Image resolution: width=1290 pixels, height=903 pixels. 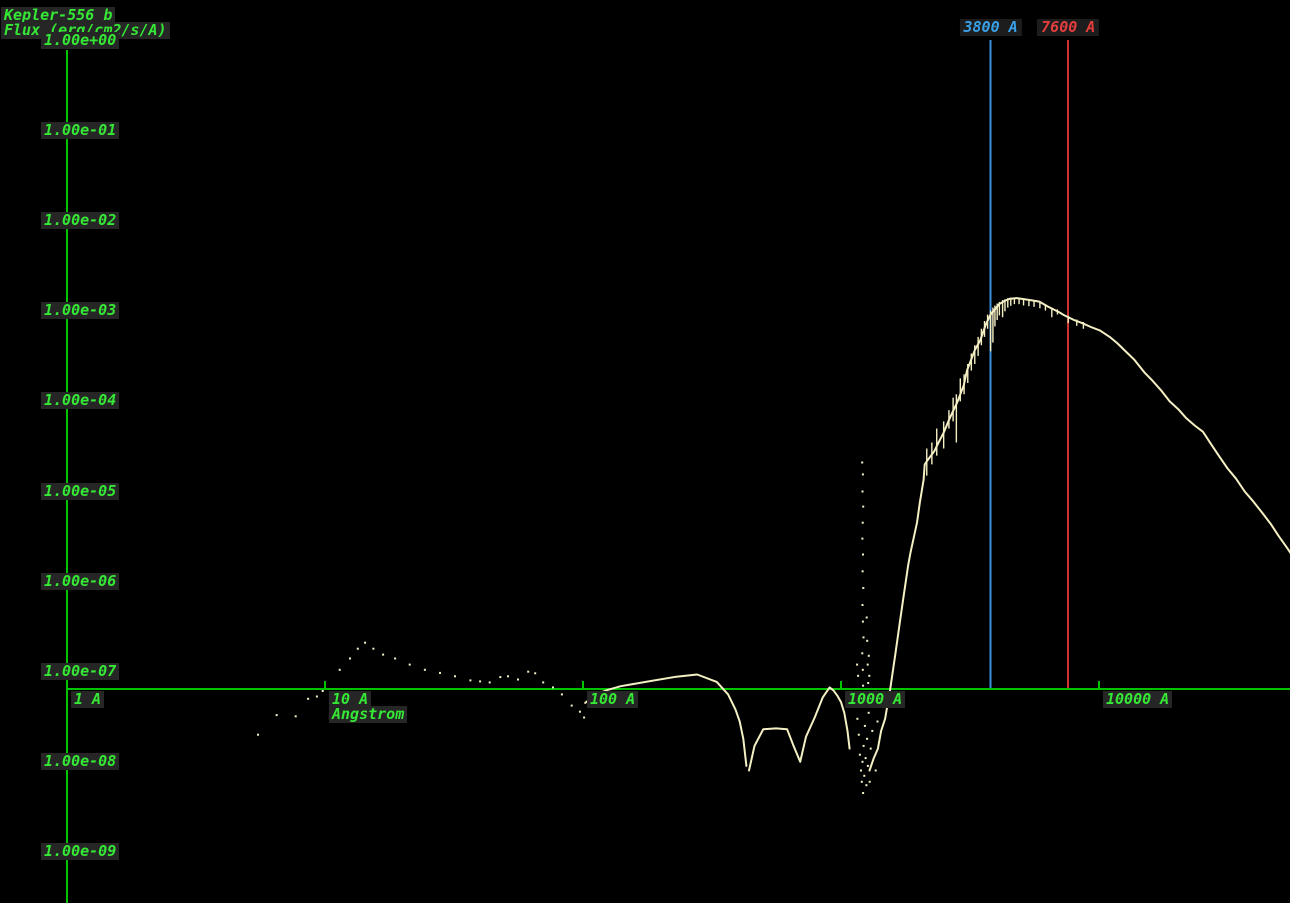 What do you see at coordinates (80, 581) in the screenshot?
I see `y-axis-tick-label: 1.00e-06` at bounding box center [80, 581].